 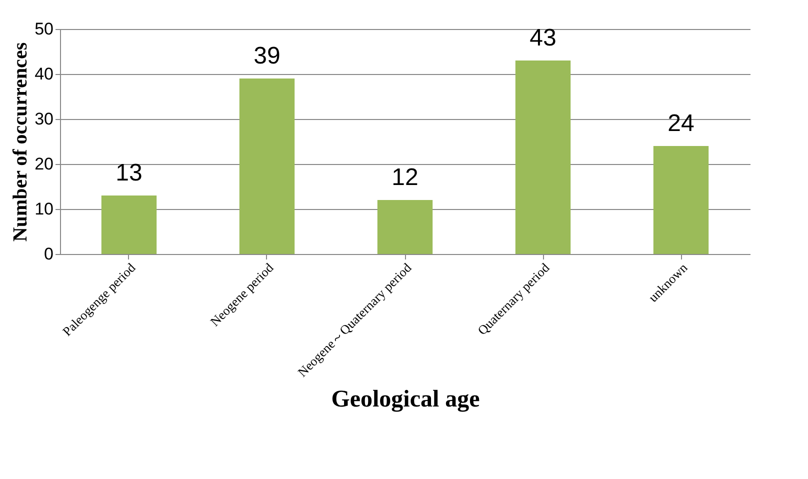 I want to click on y-tick-label: 10, so click(x=44, y=209).